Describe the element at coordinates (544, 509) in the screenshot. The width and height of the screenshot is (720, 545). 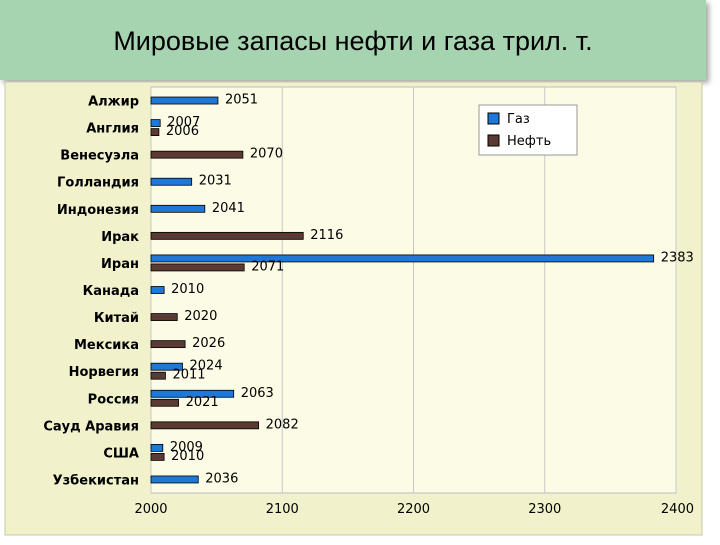
I see `x-tick-label: 2300` at that location.